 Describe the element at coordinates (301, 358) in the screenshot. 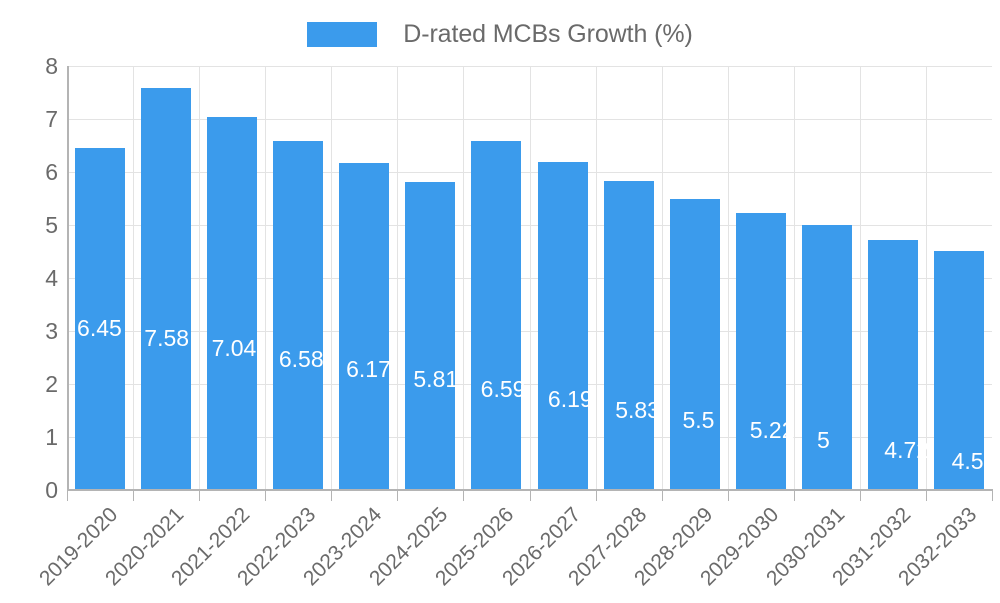

I see `bar-value-label: 6.58` at that location.